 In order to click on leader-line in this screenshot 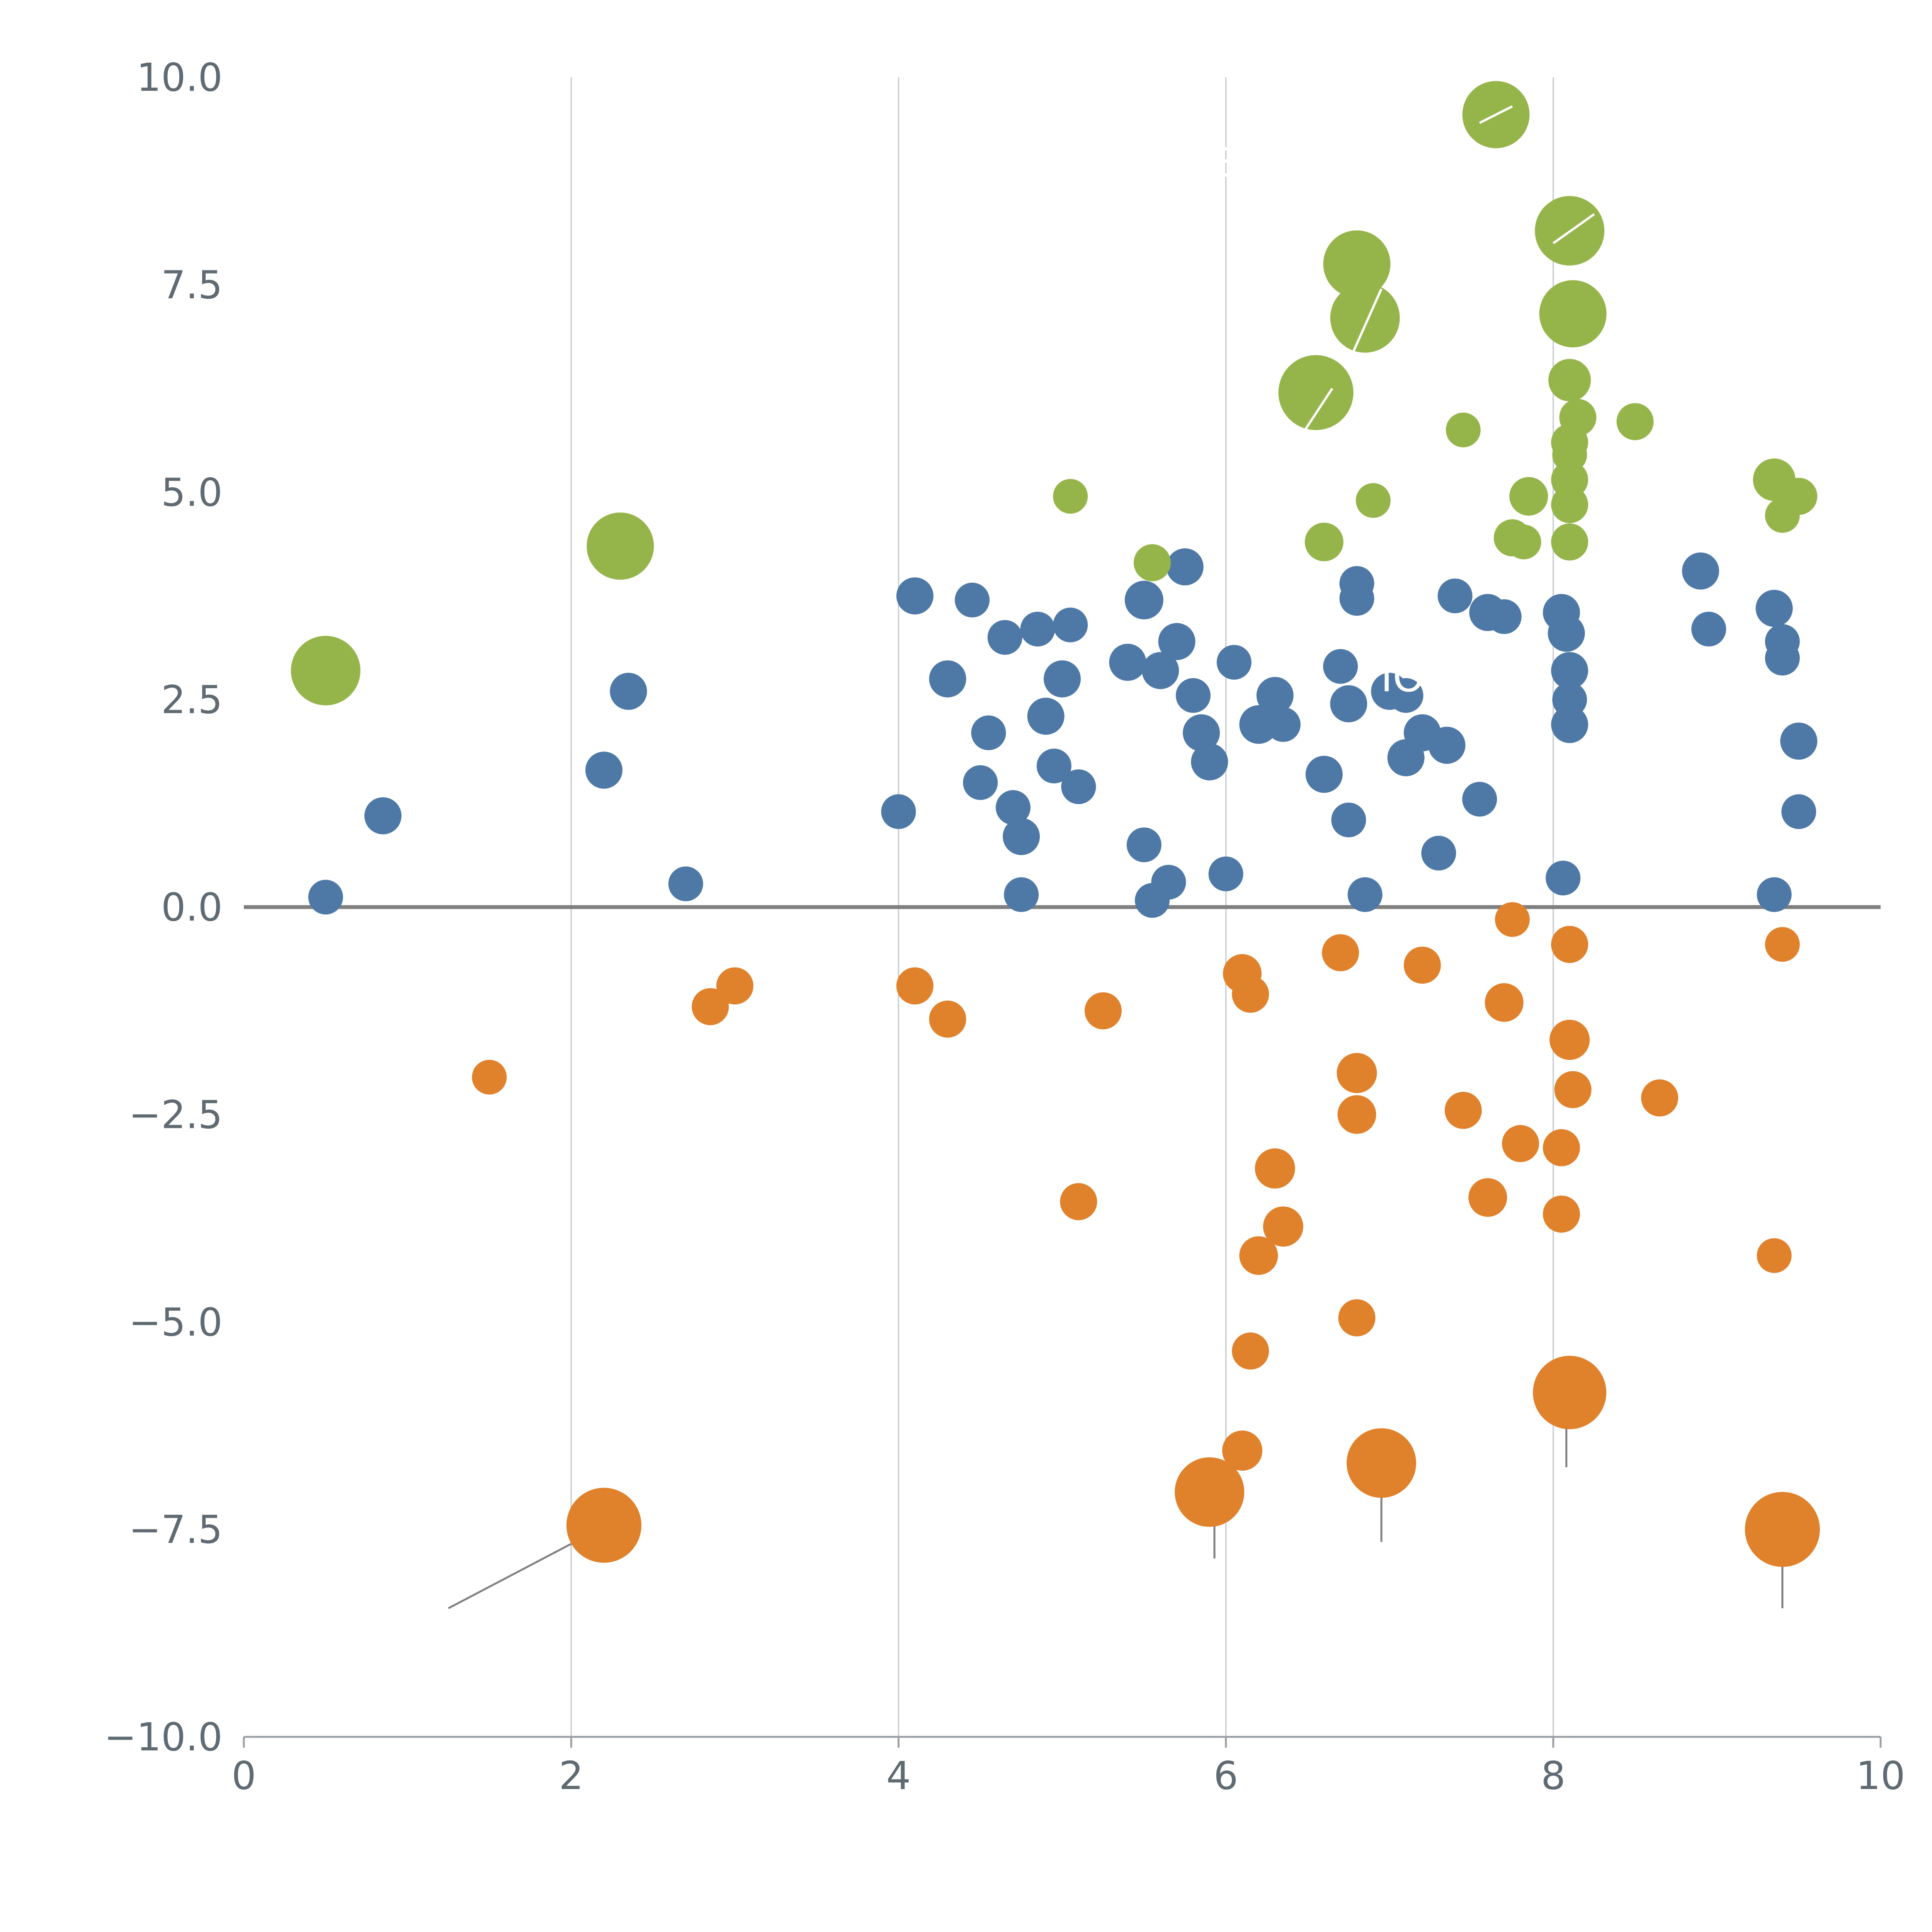, I will do `click(520, 1570)`.